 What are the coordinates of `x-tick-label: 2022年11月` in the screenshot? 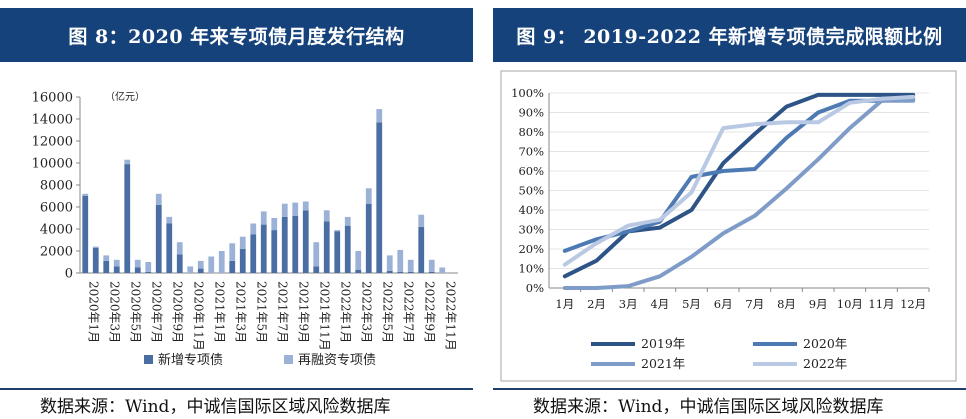 It's located at (450, 316).